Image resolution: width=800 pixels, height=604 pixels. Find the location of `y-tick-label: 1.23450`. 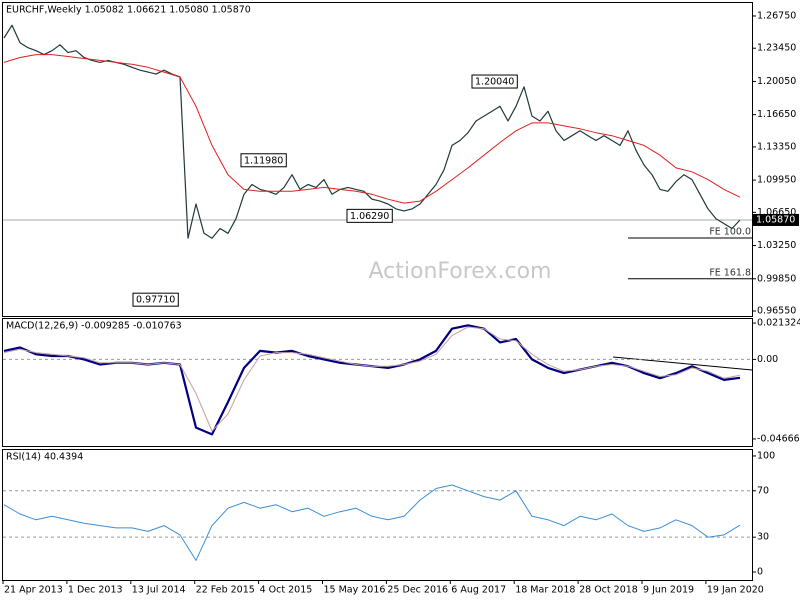

y-tick-label: 1.23450 is located at coordinates (776, 48).